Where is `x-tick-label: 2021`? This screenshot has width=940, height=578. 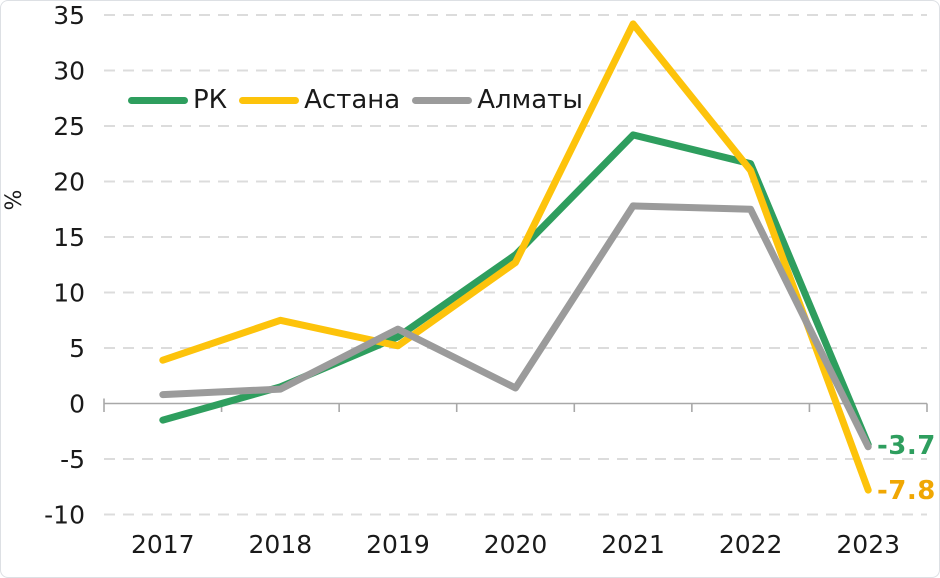
x-tick-label: 2021 is located at coordinates (633, 544).